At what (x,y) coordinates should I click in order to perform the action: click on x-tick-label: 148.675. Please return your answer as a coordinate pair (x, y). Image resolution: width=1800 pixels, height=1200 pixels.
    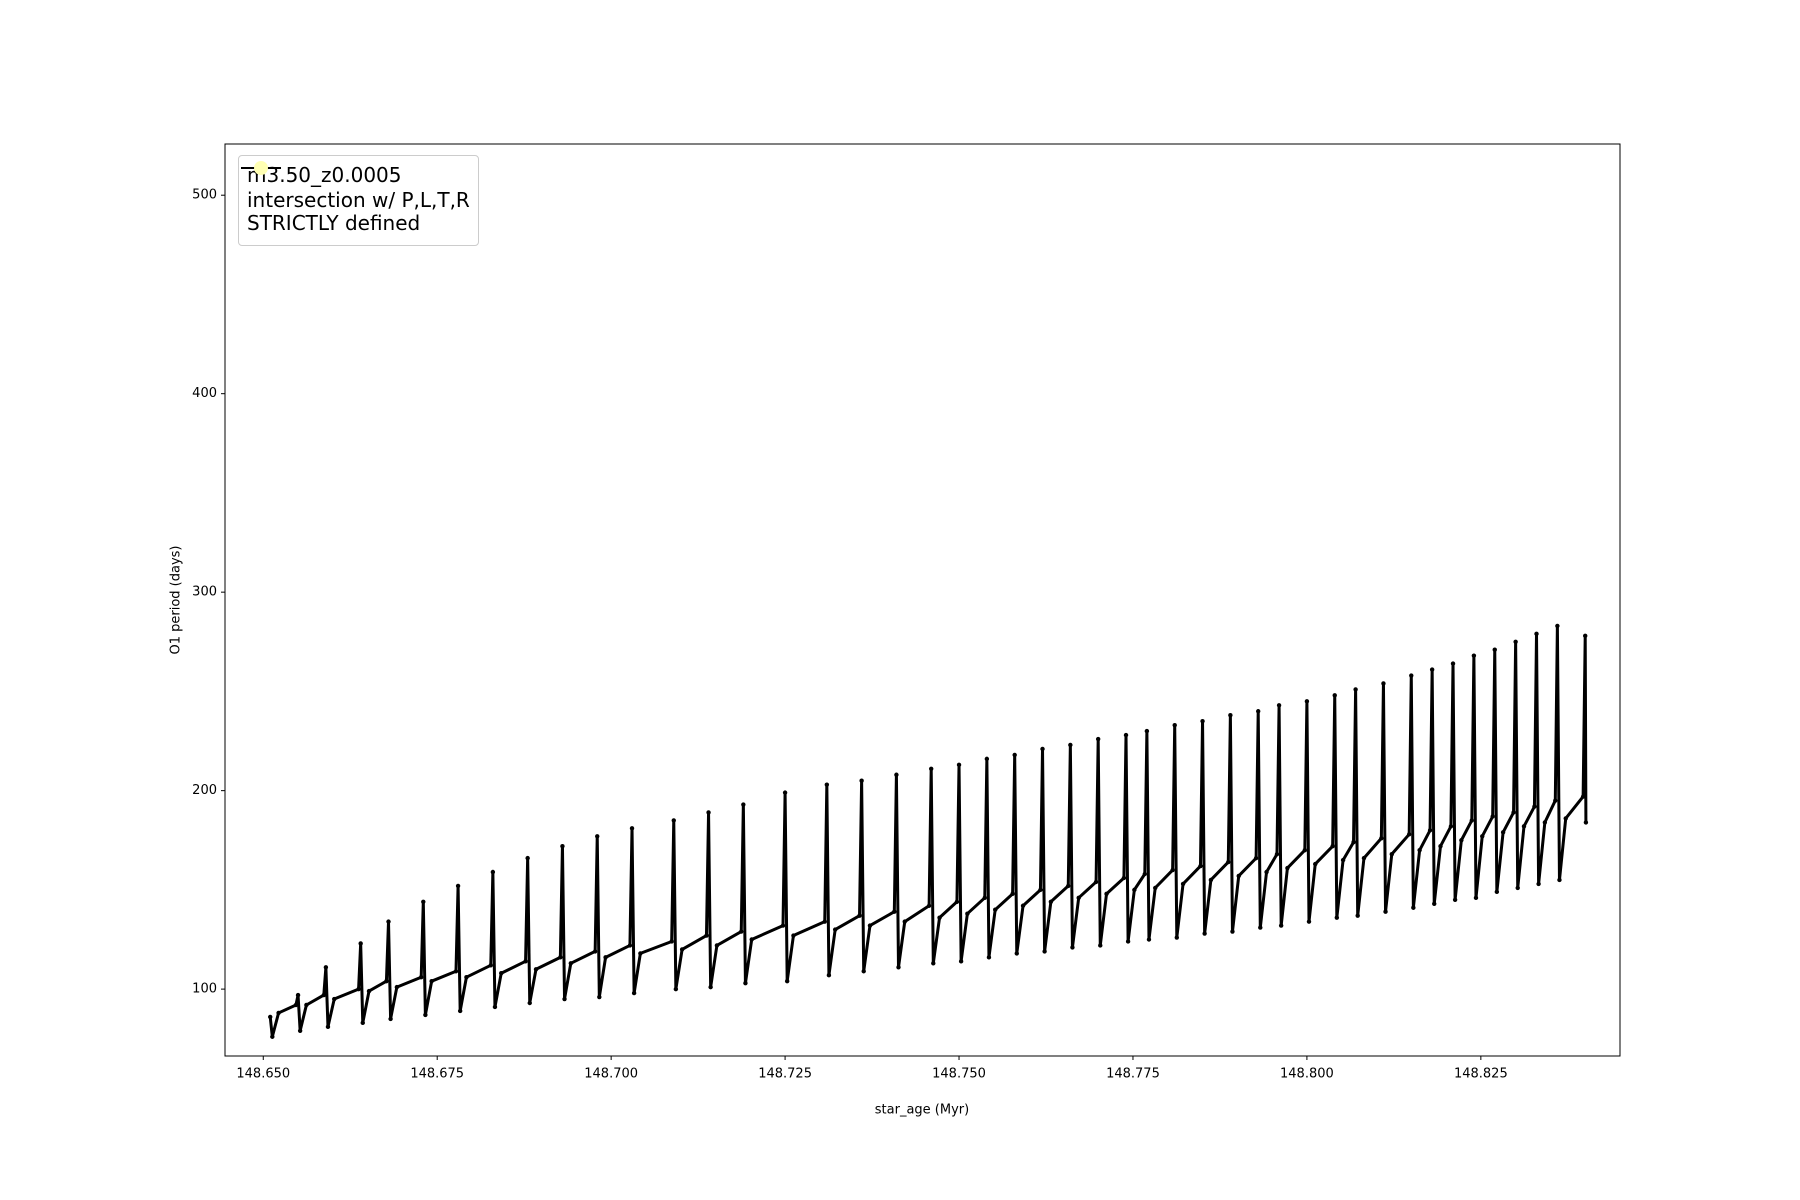
    Looking at the image, I should click on (437, 1074).